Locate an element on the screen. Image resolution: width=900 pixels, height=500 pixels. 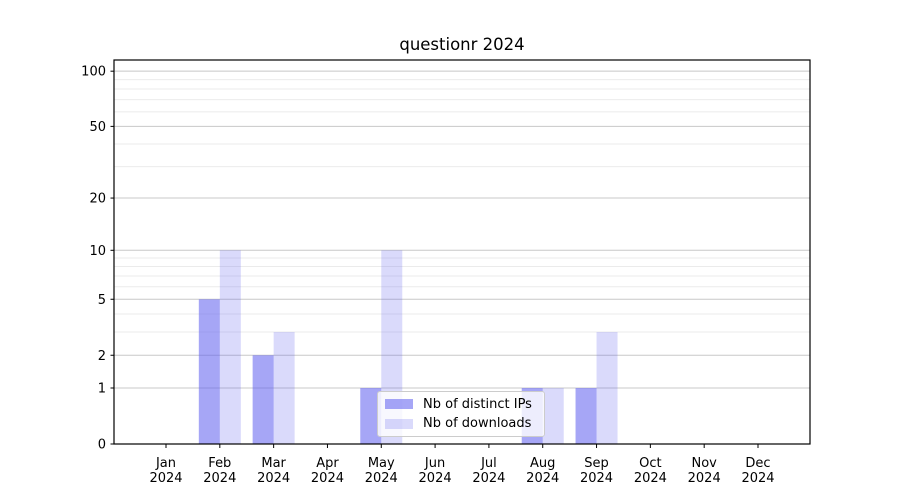
y-axis-tick-label: 2 is located at coordinates (102, 356).